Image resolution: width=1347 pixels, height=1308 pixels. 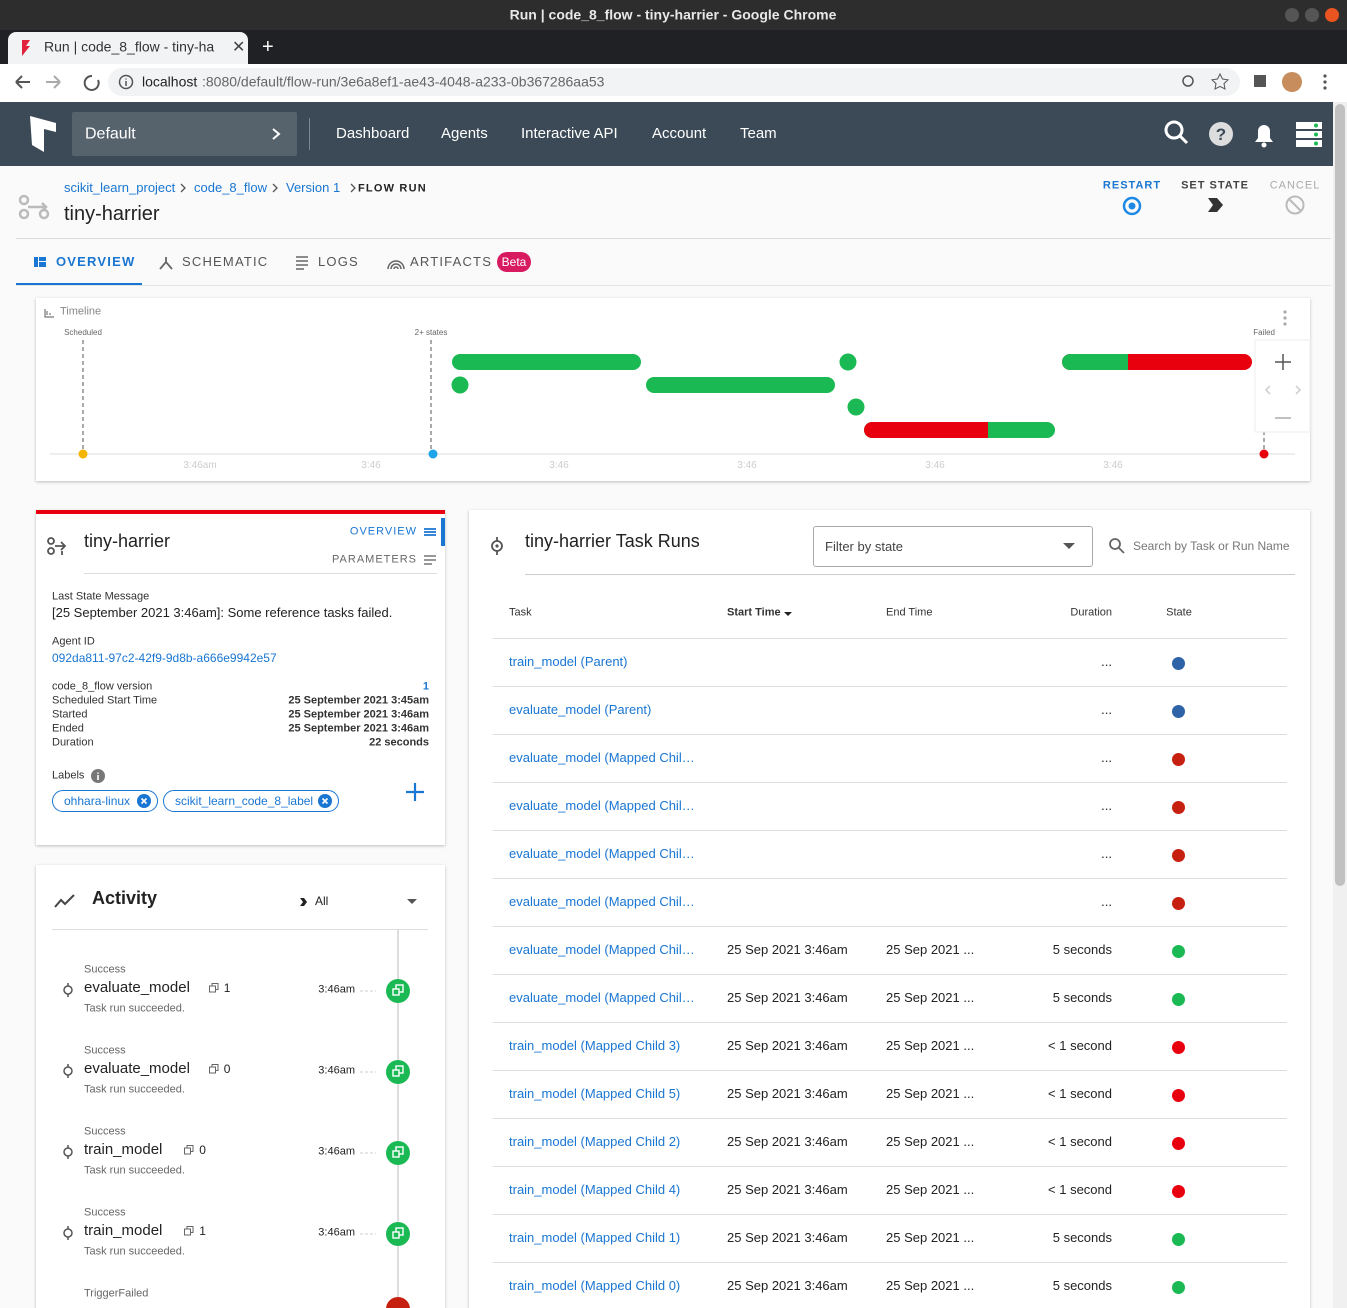 I want to click on timeline-marker: Scheduled, so click(x=83, y=333).